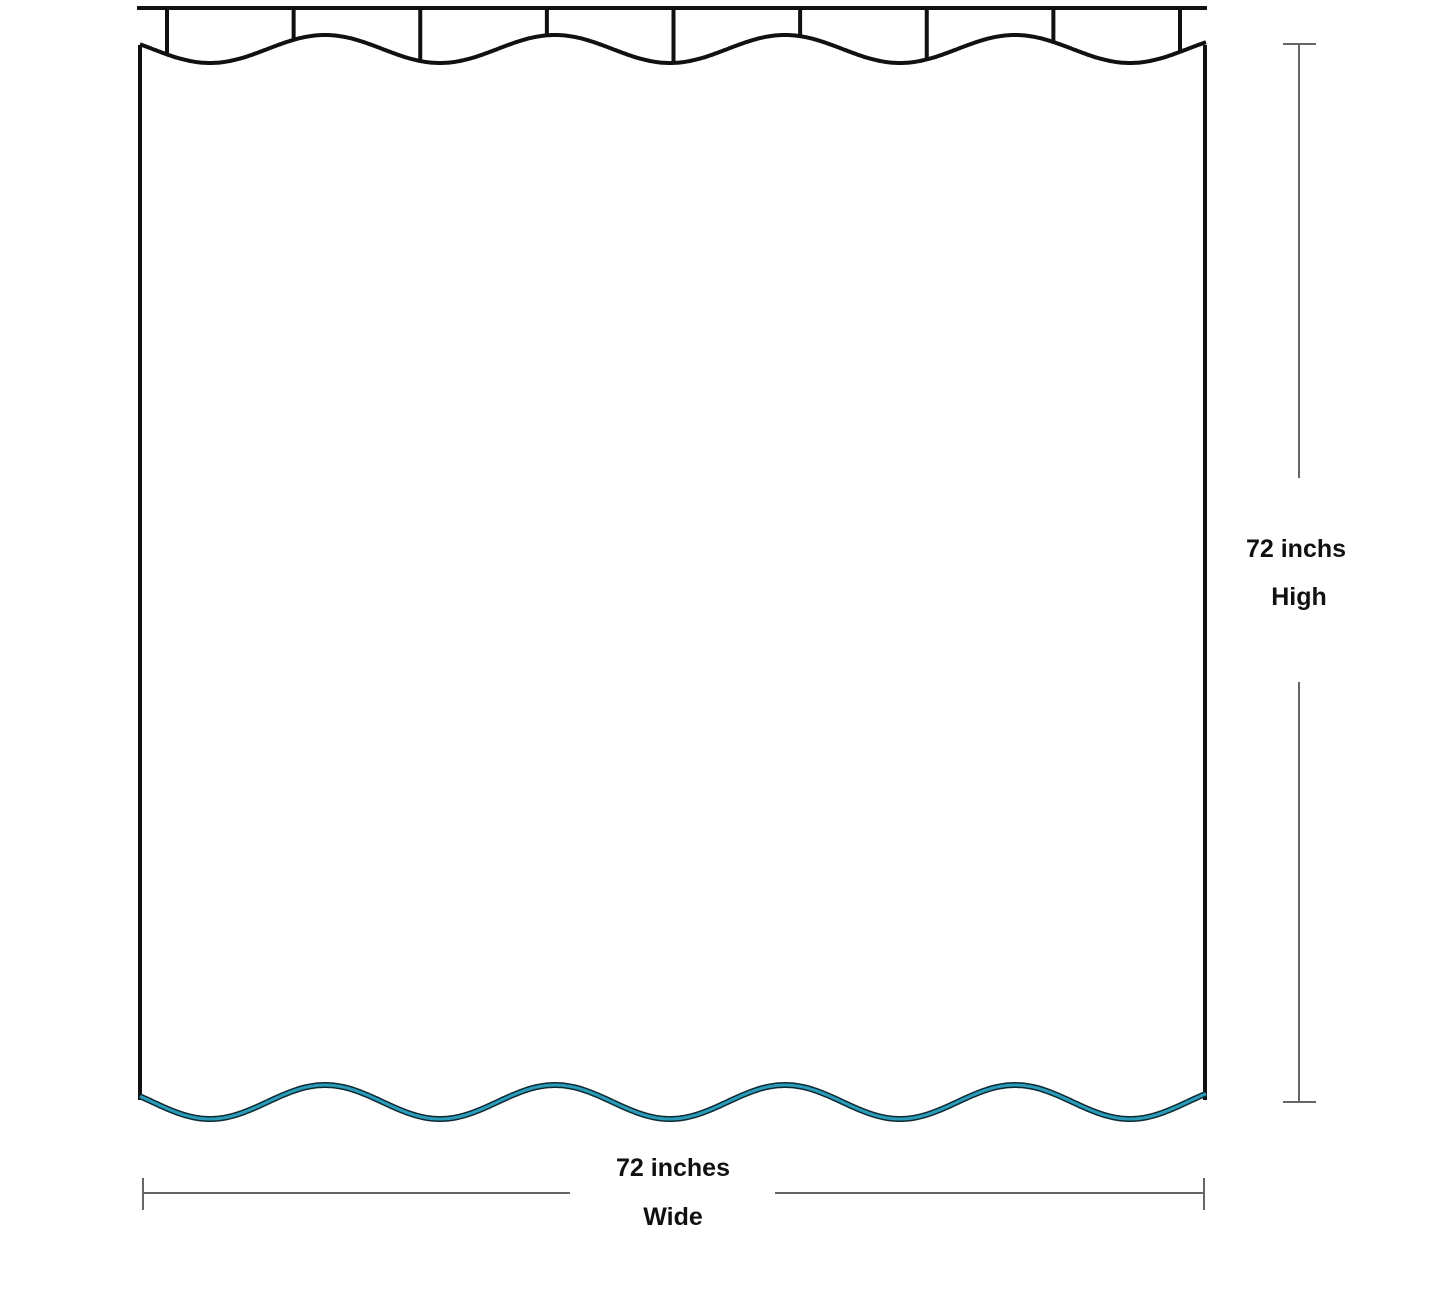 This screenshot has width=1440, height=1308. I want to click on curtain-top-edge, so click(673, 49).